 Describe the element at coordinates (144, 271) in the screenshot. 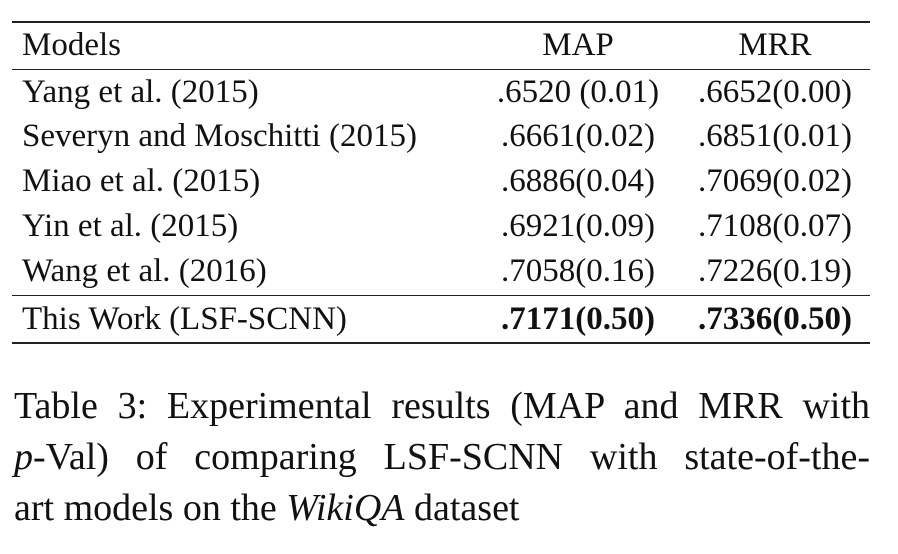

I see `table-cell: Wang et al. (2016)` at that location.